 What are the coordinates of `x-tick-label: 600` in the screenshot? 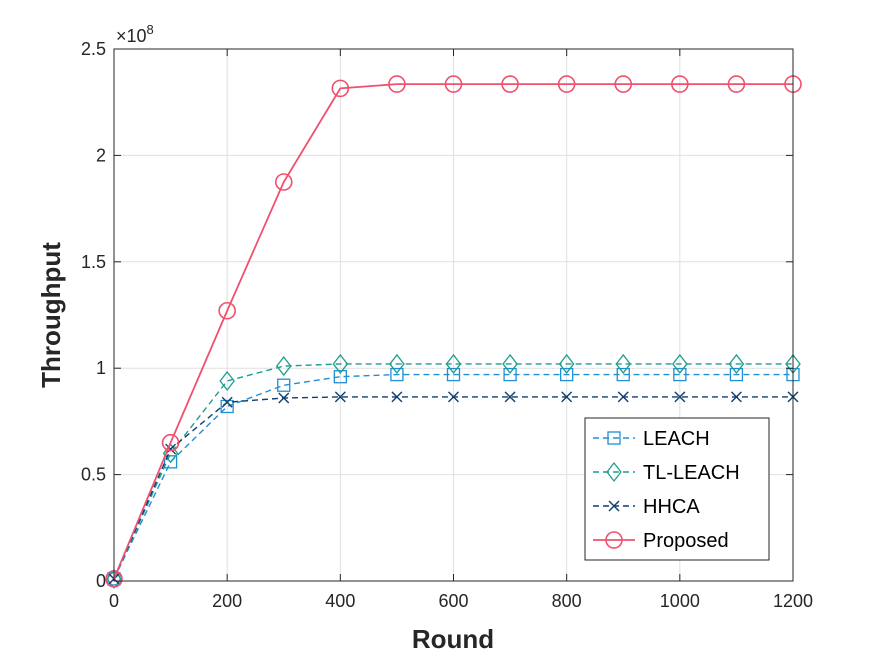 It's located at (453, 601).